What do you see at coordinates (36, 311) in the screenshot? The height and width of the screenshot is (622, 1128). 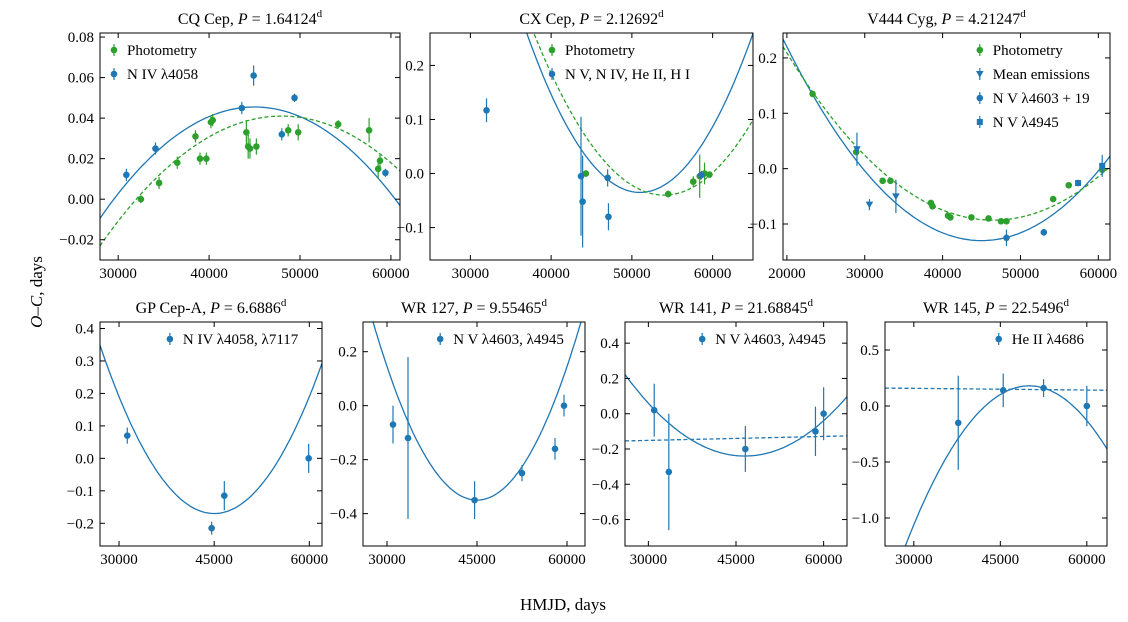 I see `y-axis-label-main: O–C` at bounding box center [36, 311].